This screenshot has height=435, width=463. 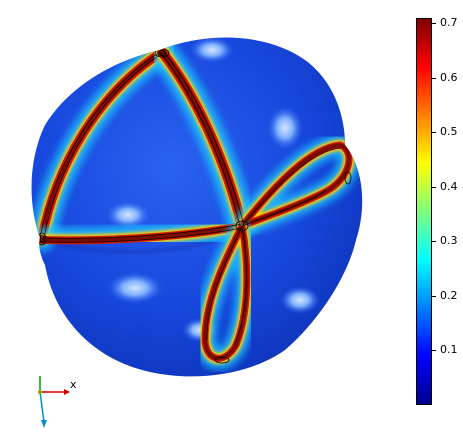 What do you see at coordinates (449, 23) in the screenshot?
I see `colorbar-tick-label: 0.7` at bounding box center [449, 23].